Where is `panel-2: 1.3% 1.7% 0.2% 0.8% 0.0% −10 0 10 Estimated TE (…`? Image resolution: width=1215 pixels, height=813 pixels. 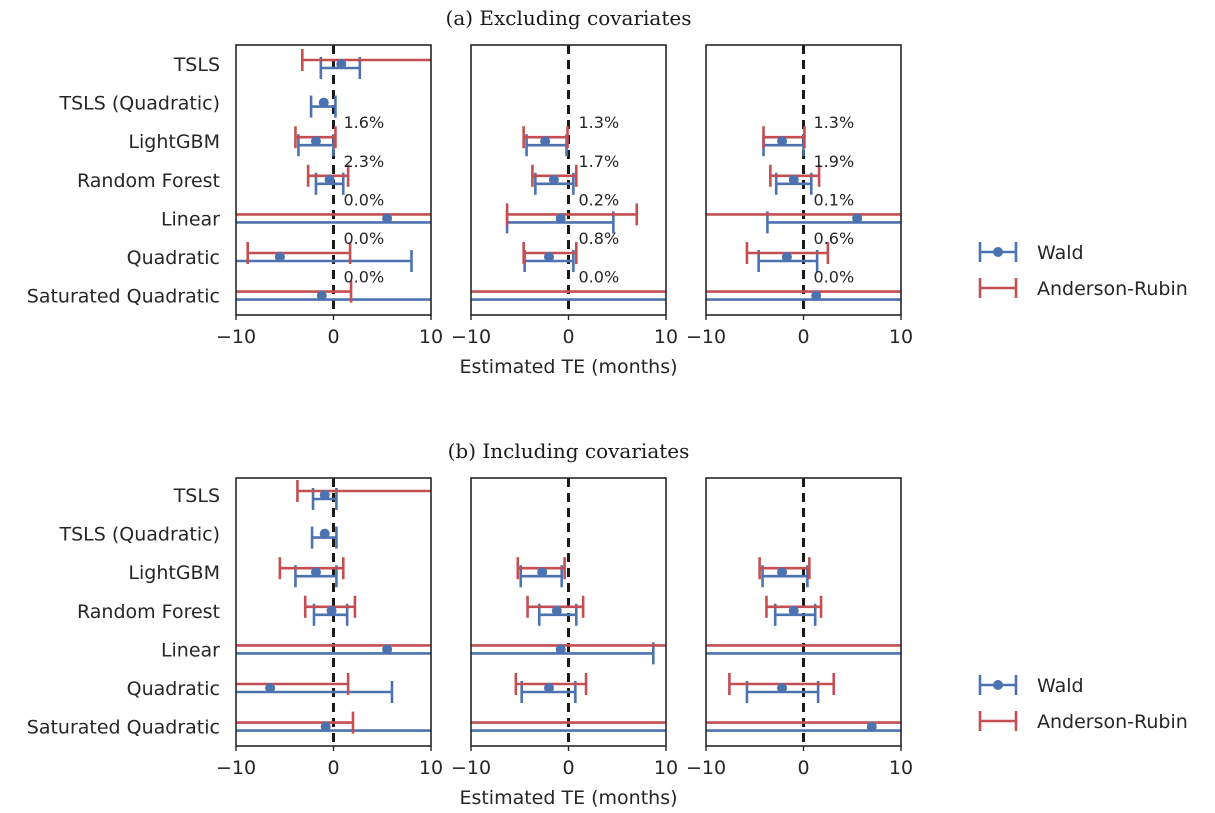 panel-2: 1.3% 1.7% 0.2% 0.8% 0.0% −10 0 10 Estimated TE (… is located at coordinates (564, 211).